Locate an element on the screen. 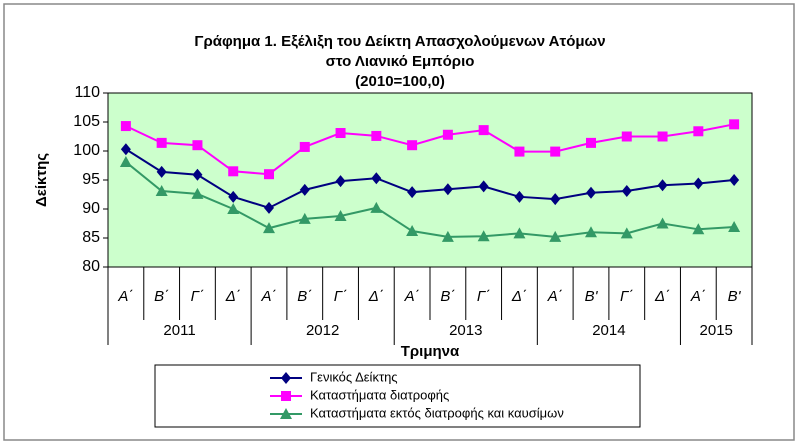 This screenshot has width=800, height=446. y-tick-label: 100 is located at coordinates (86, 150).